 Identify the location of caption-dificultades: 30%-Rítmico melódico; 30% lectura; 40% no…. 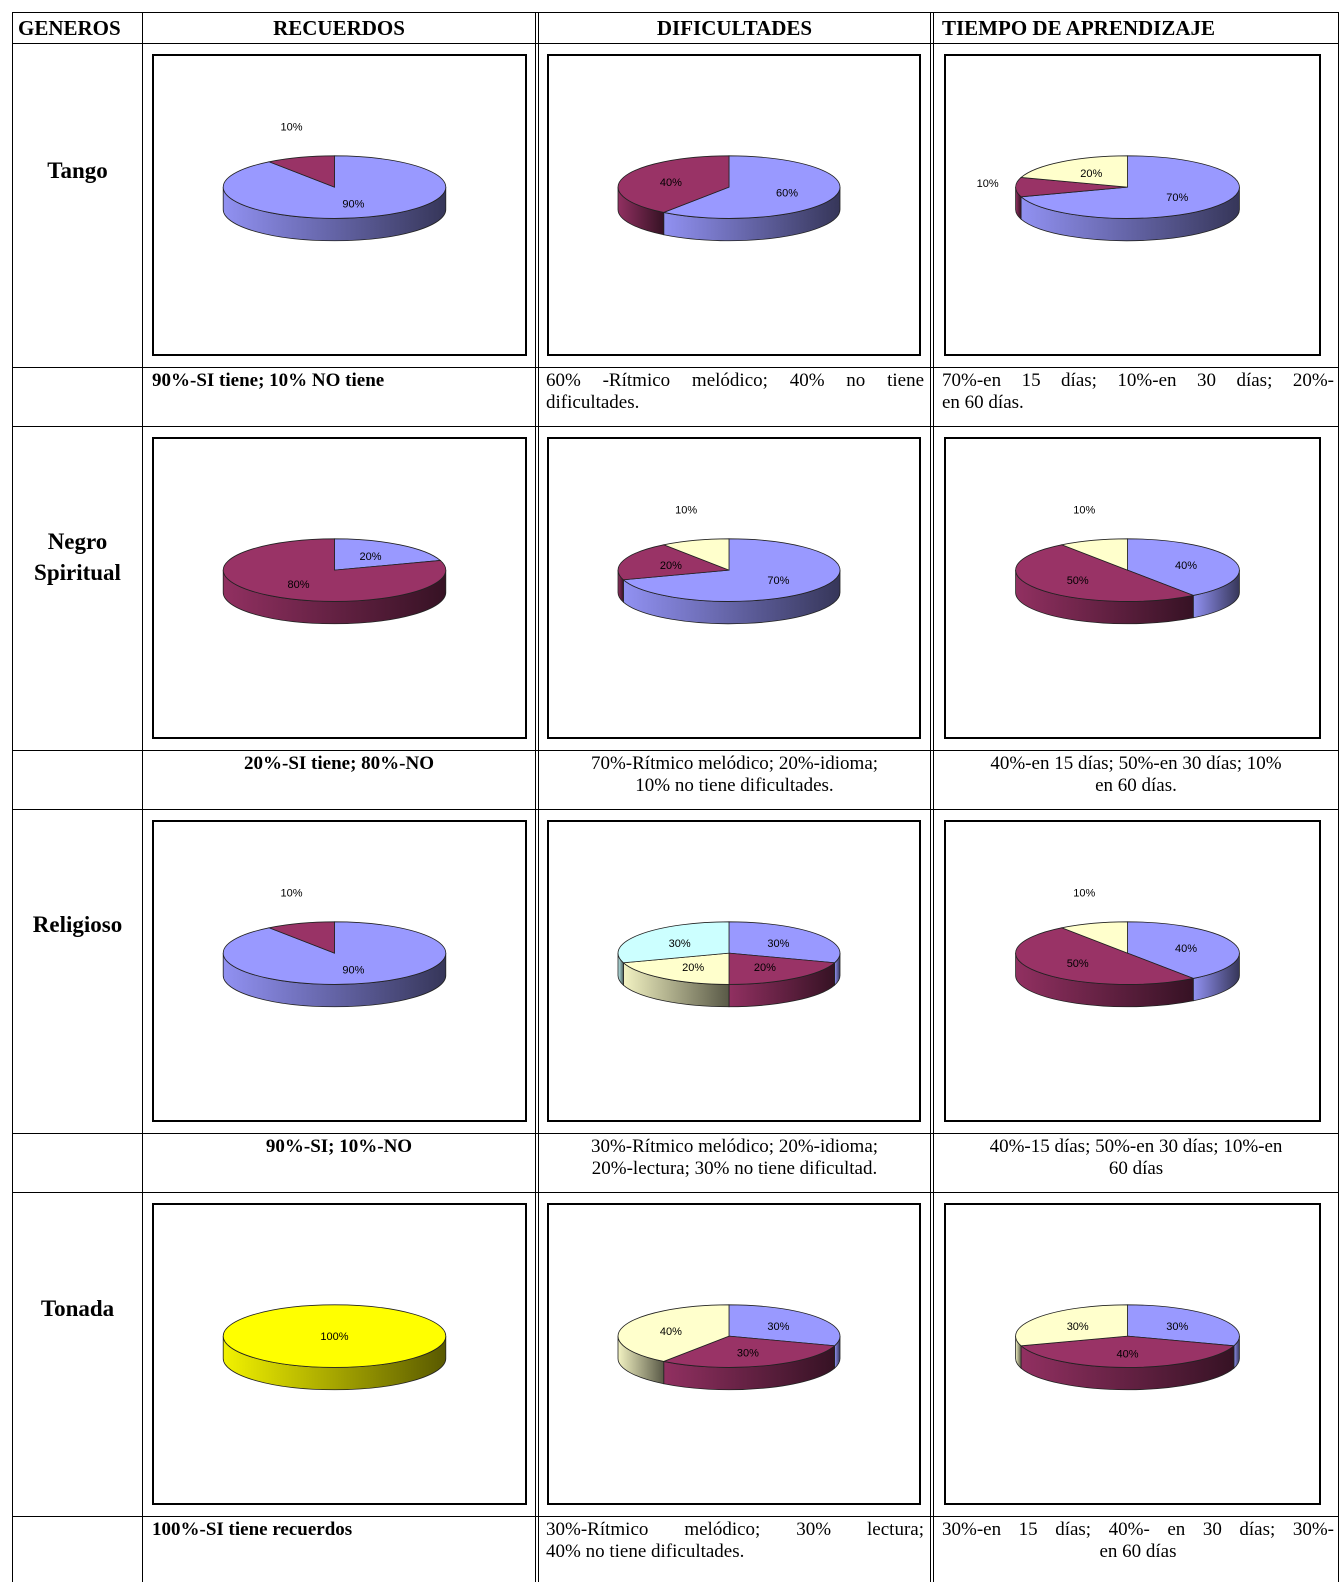
(735, 1540).